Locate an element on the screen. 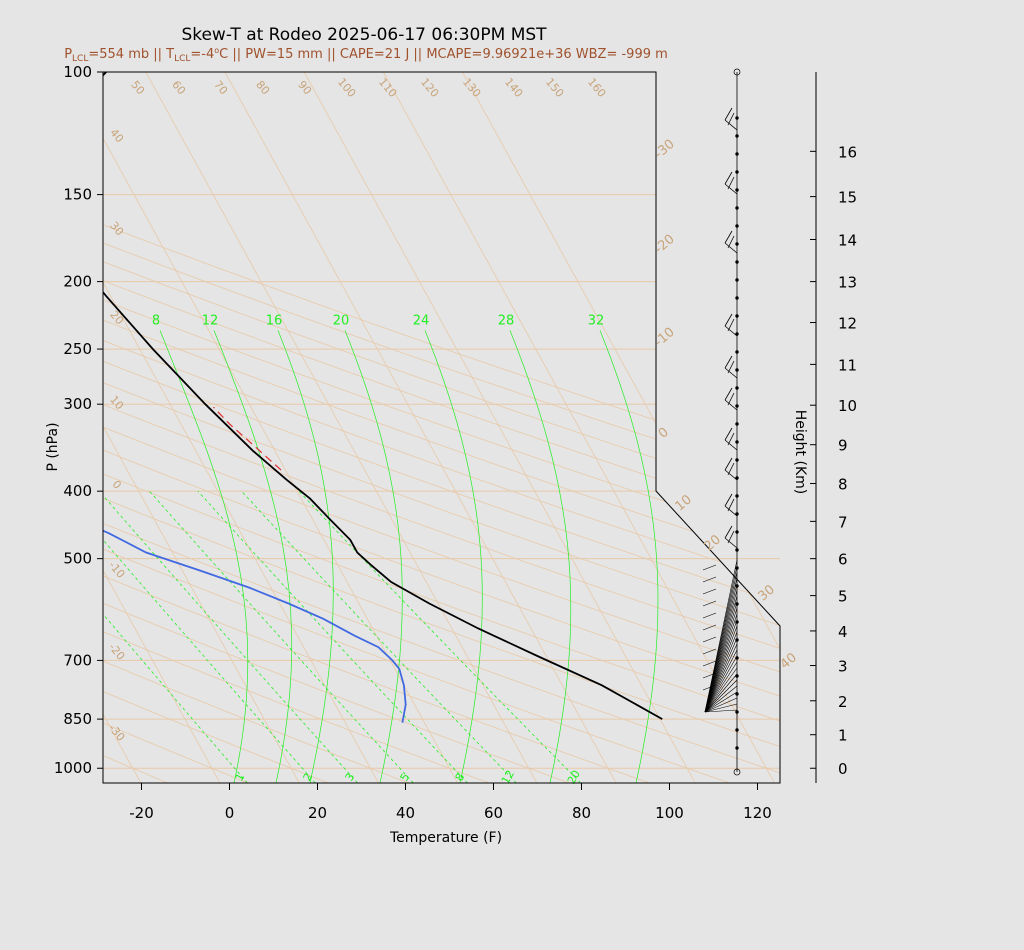  y-tick-label: 150 is located at coordinates (77, 195).